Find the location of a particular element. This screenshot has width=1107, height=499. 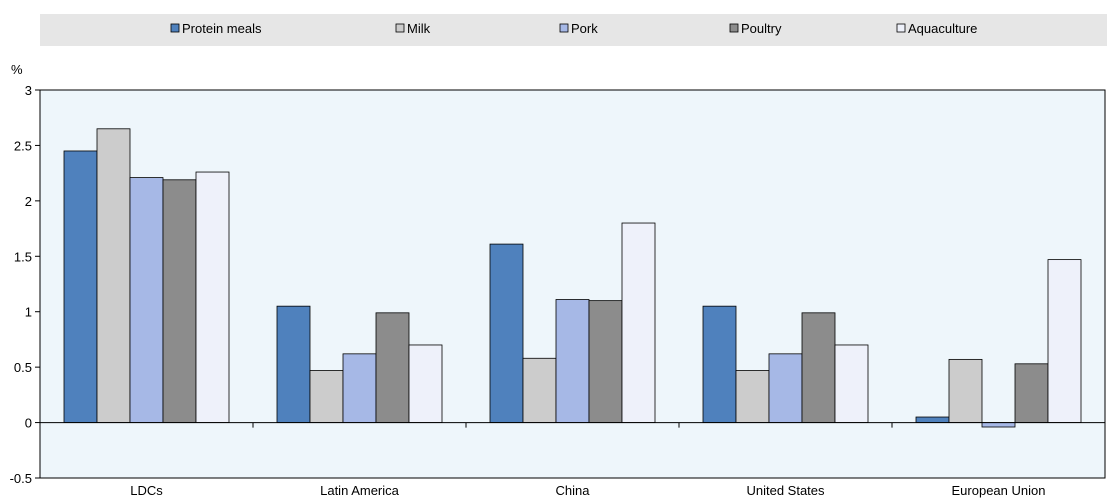

legend-label: Pork is located at coordinates (584, 28).